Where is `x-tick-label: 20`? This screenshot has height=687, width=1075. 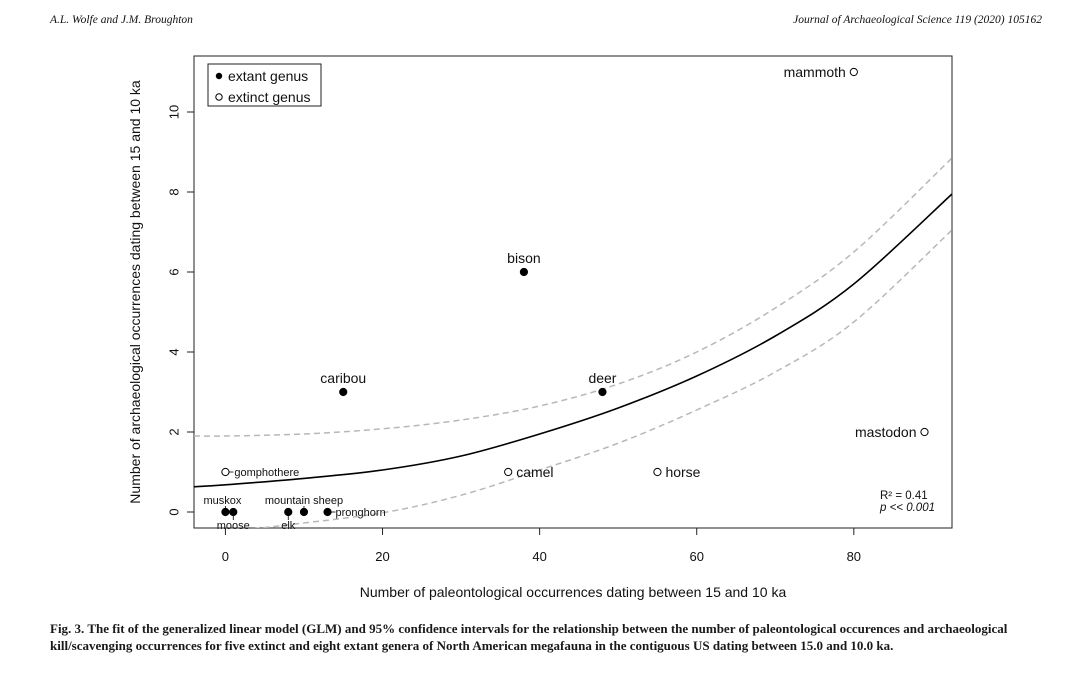 x-tick-label: 20 is located at coordinates (382, 556).